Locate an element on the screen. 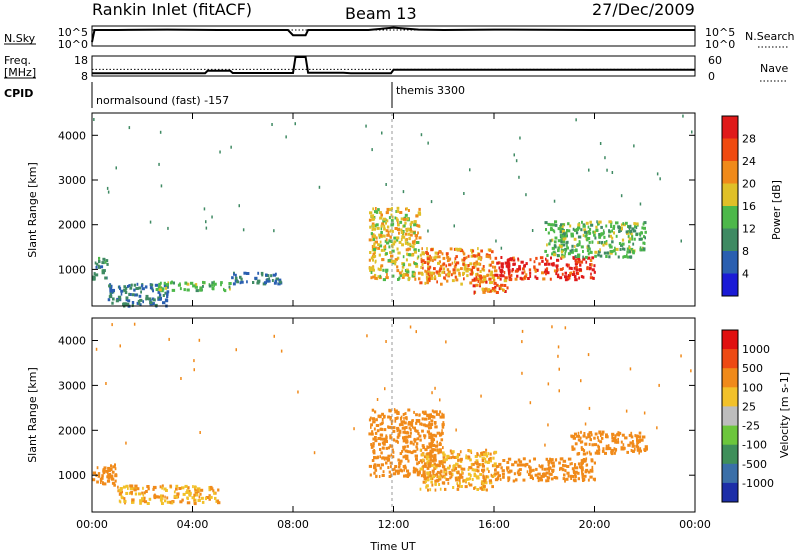 This screenshot has width=800, height=554. colorbar-tick-label: 20 is located at coordinates (749, 184).